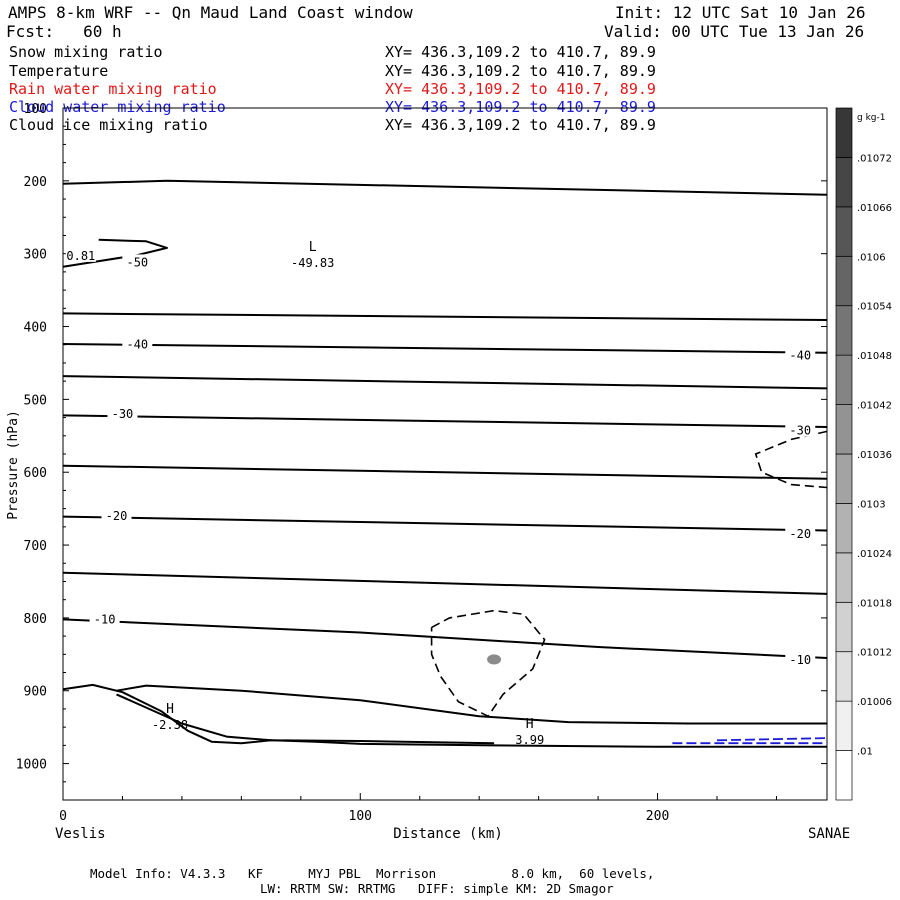 The image size is (900, 900). Describe the element at coordinates (529, 740) in the screenshot. I see `extremum-value: 3.99` at that location.